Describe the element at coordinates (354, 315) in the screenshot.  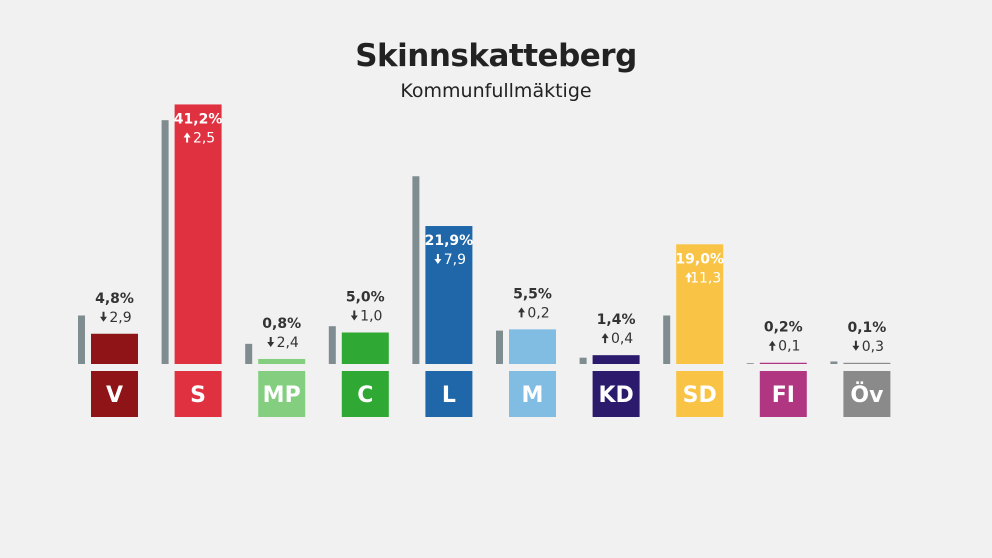
I see `change-arrow-c-icon` at that location.